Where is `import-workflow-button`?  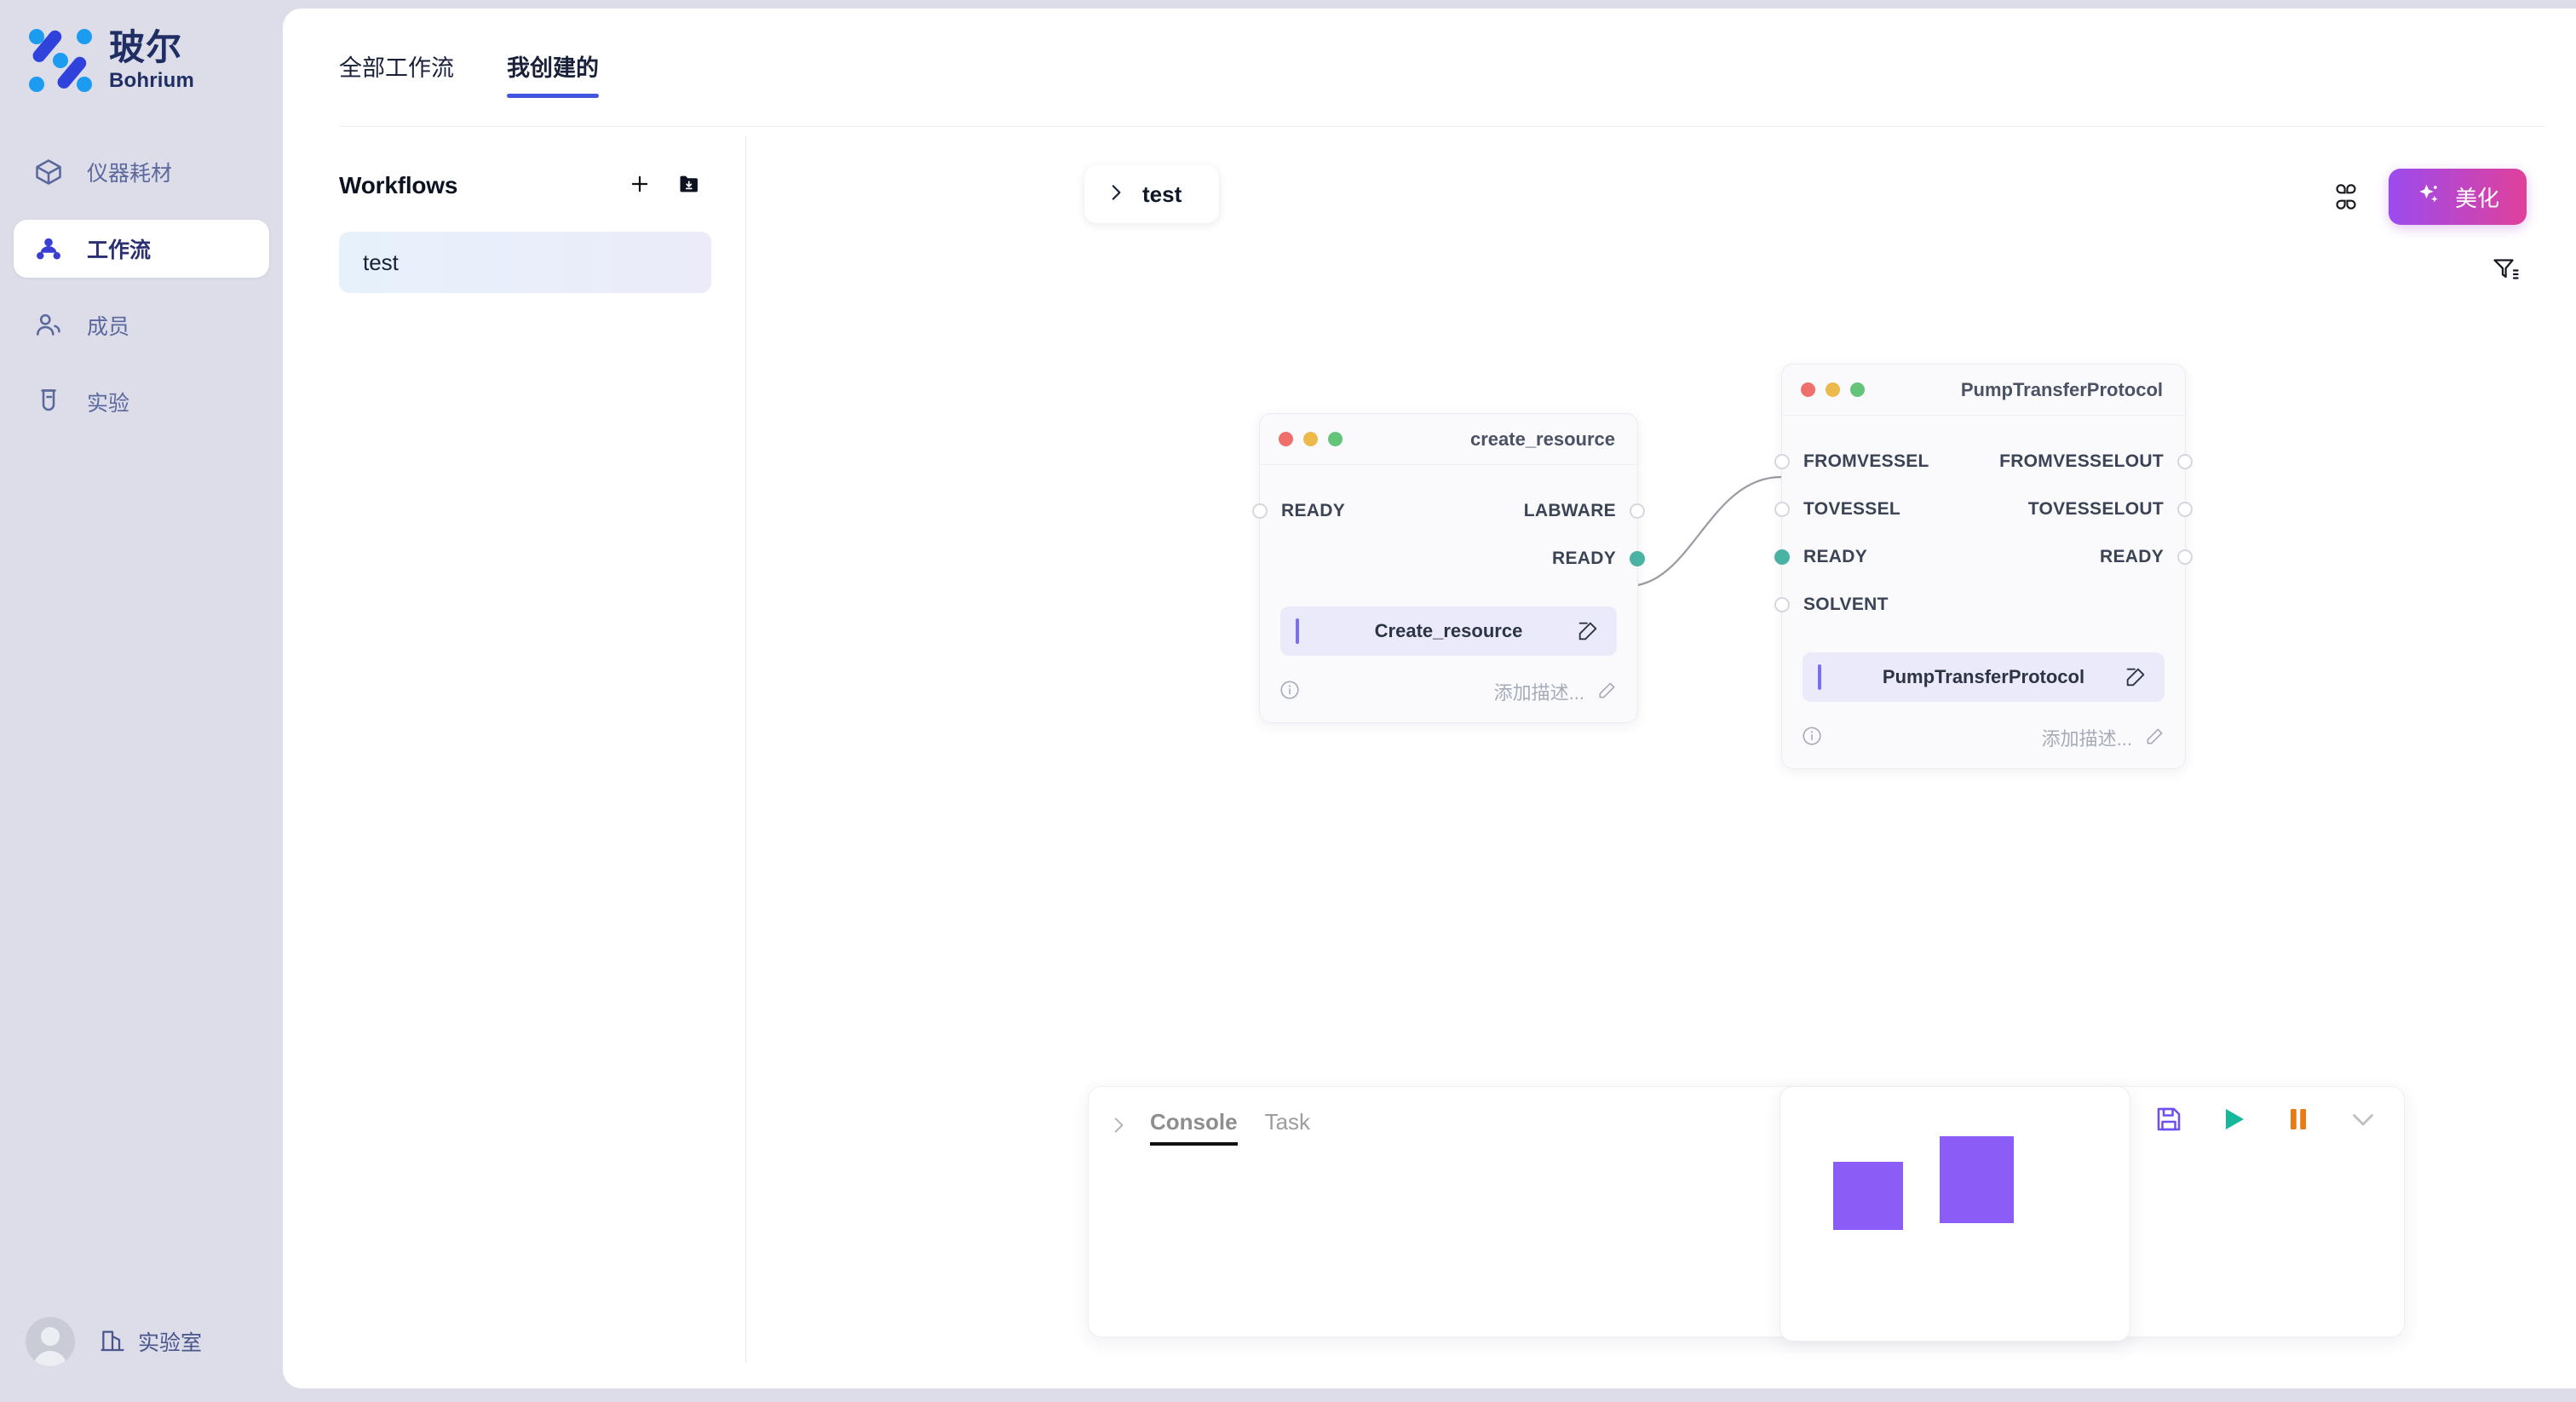 import-workflow-button is located at coordinates (689, 186).